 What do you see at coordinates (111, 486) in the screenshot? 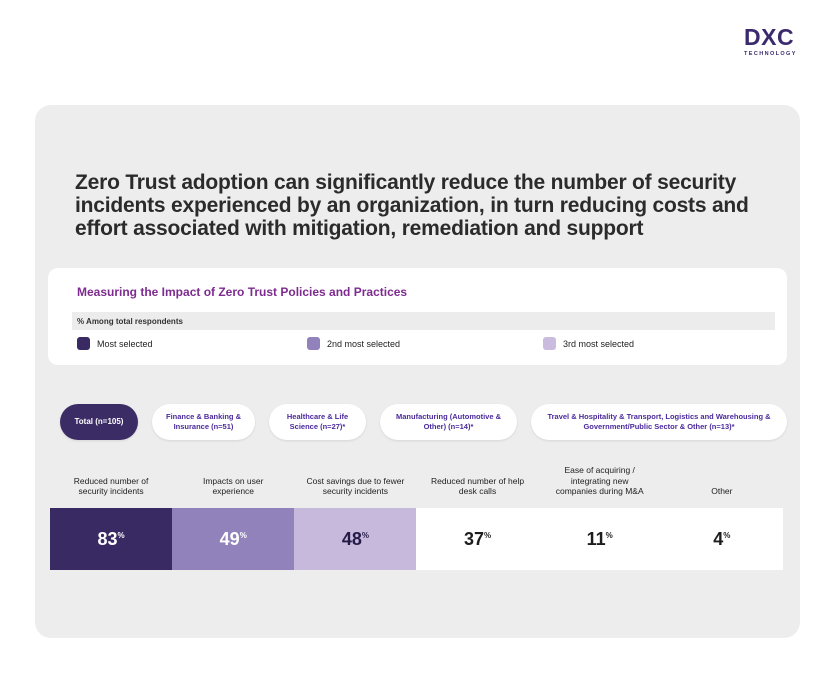
I see `category-label: Reduced number of security incidents` at bounding box center [111, 486].